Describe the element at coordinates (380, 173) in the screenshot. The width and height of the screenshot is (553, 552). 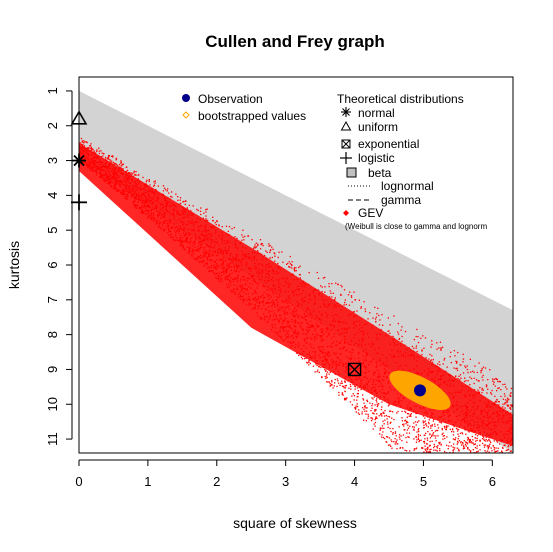
I see `legend-beta-label: beta` at that location.